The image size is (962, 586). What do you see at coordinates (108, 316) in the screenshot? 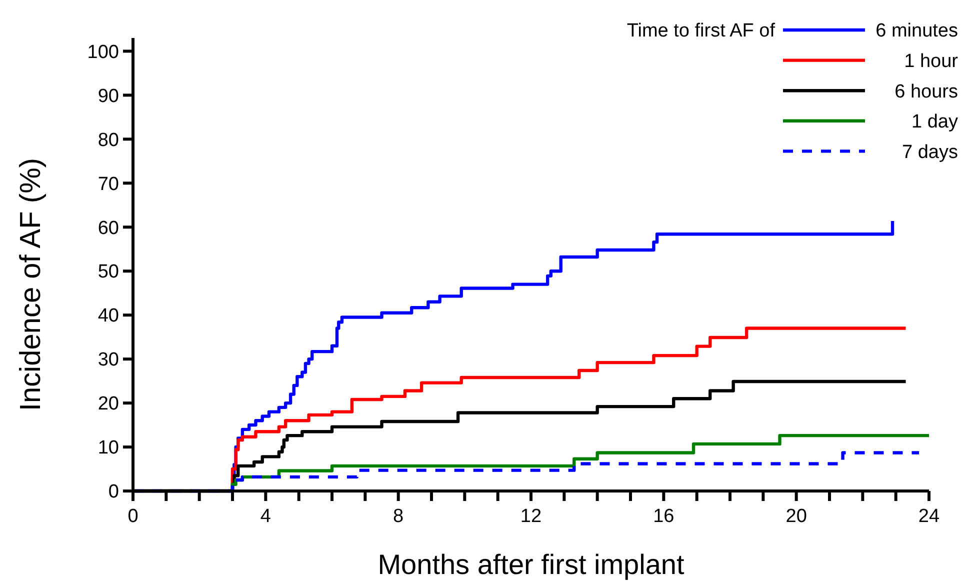
I see `y-tick-label: 40` at bounding box center [108, 316].